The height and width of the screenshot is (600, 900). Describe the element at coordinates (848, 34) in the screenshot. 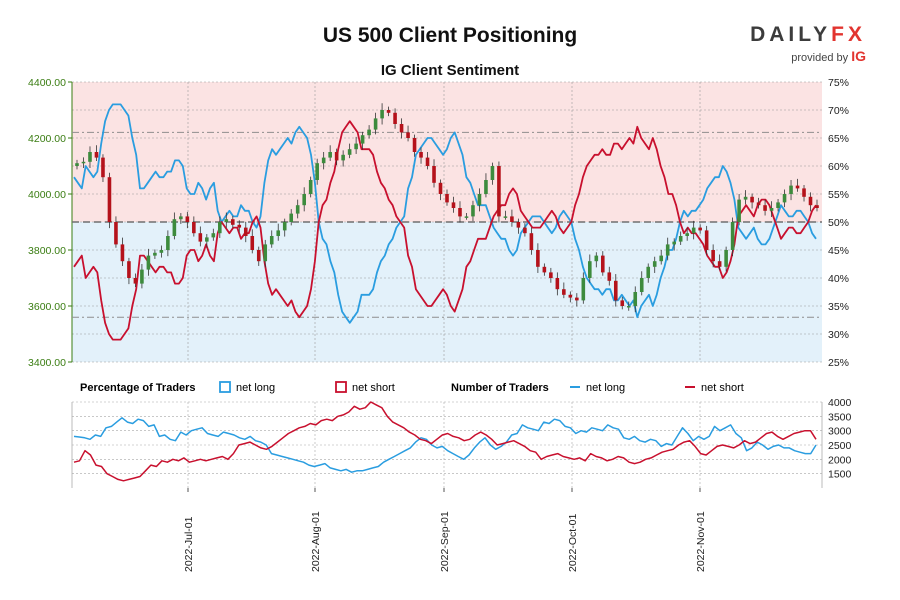

I see `logo-text-b: FX` at that location.